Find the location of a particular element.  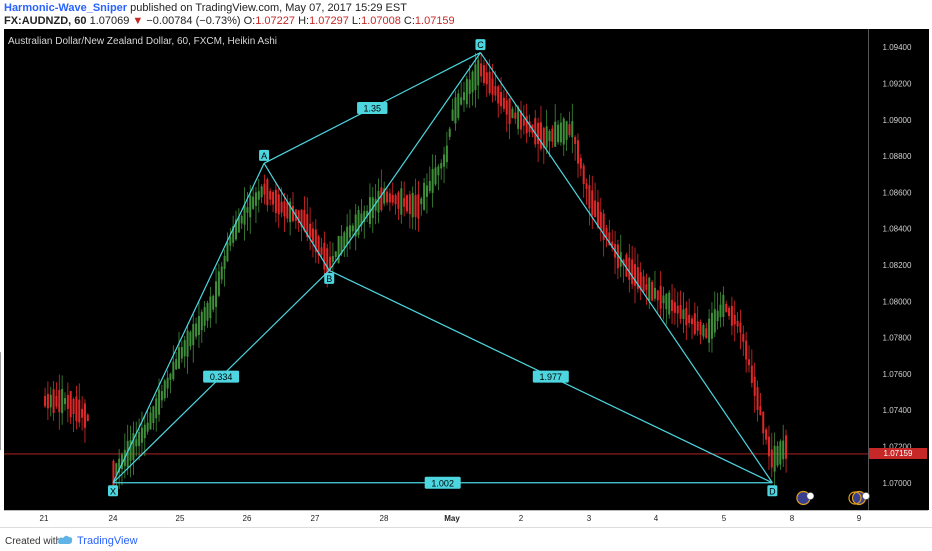

low-label: L: is located at coordinates (356, 21).